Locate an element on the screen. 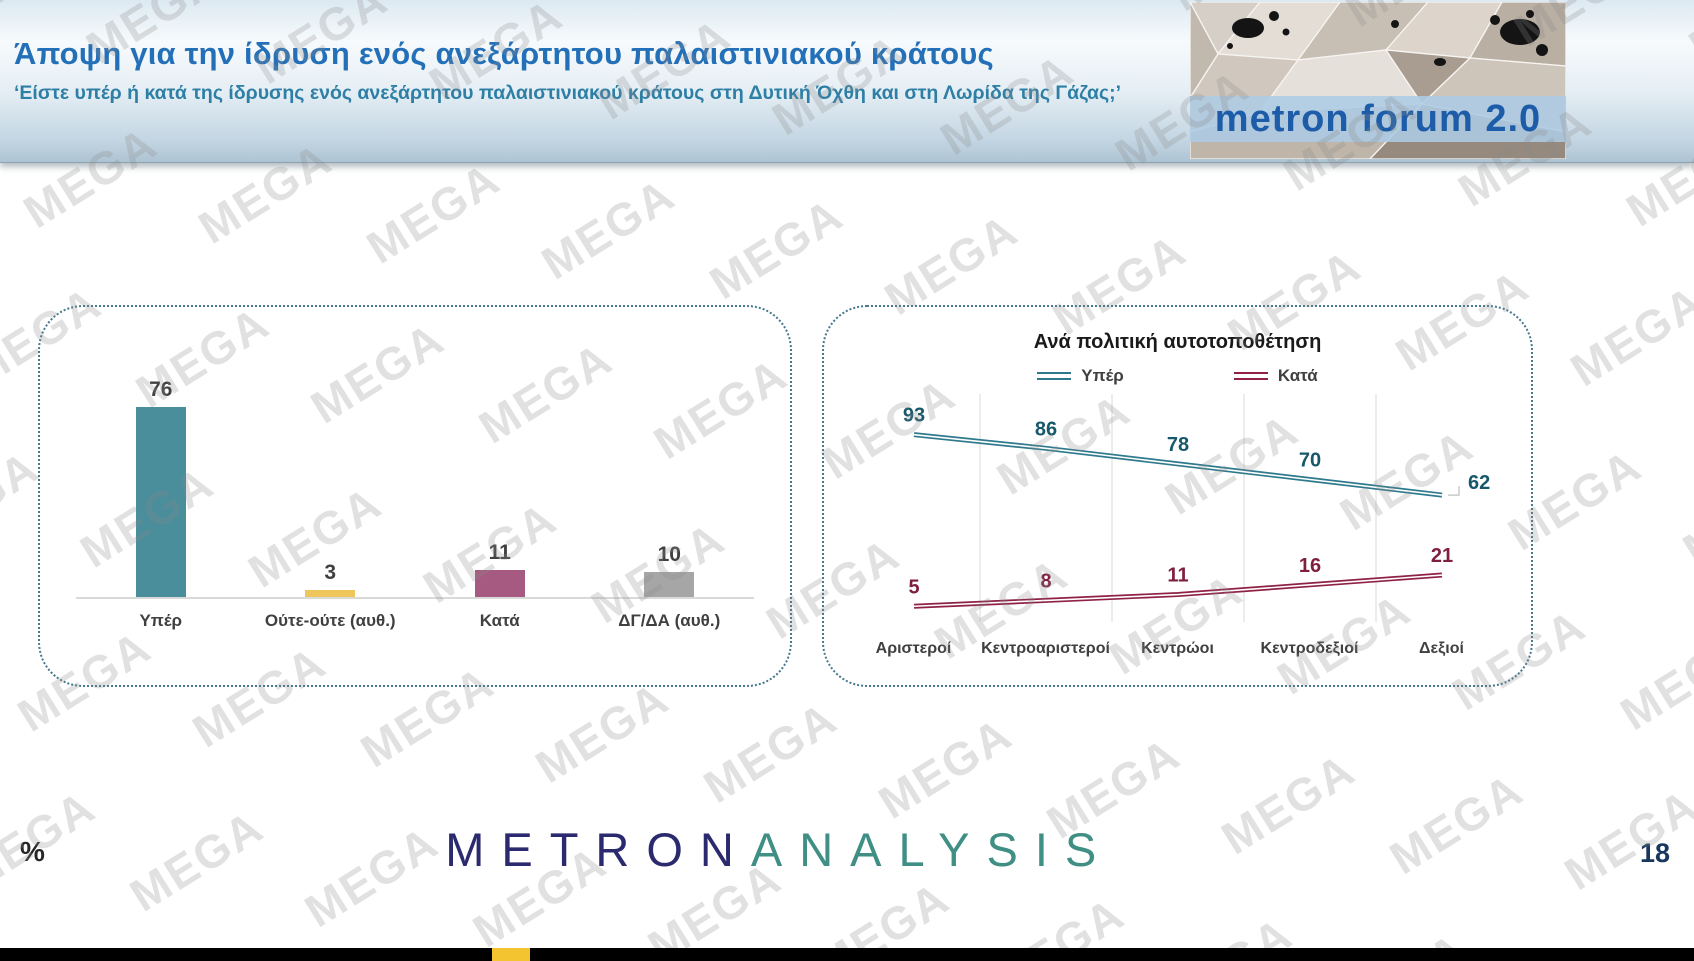 The image size is (1694, 961). label-callout is located at coordinates (1453, 491).